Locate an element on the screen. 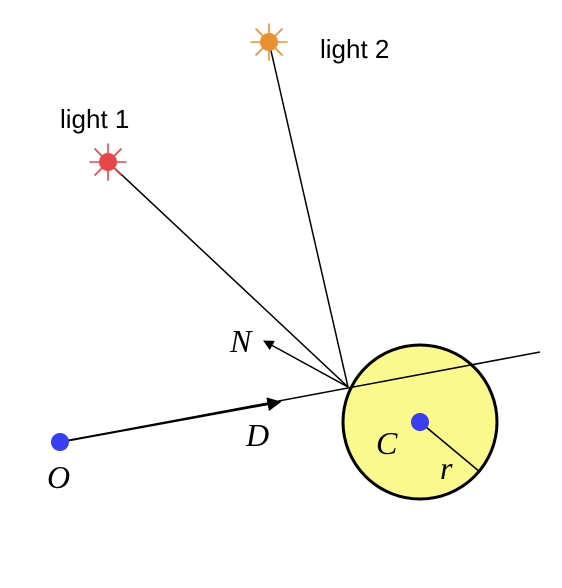  origin-label: O is located at coordinates (58, 477).